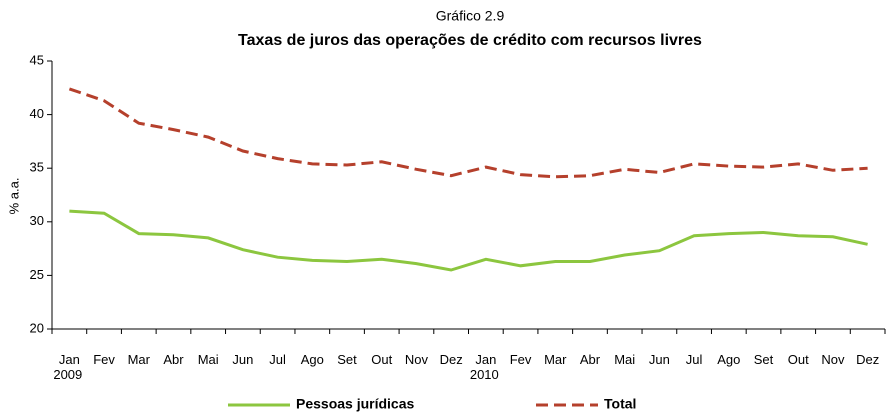 This screenshot has height=415, width=887. Describe the element at coordinates (37, 167) in the screenshot. I see `y-tick-label: 35` at that location.